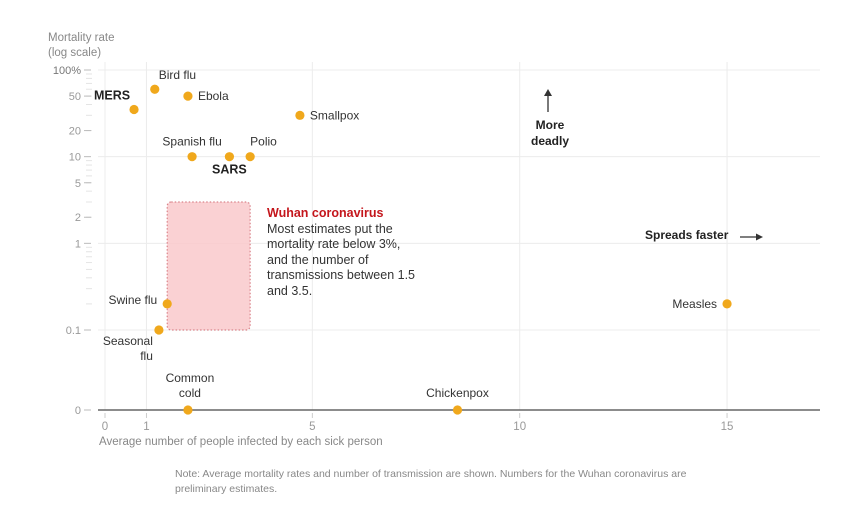  Describe the element at coordinates (133, 300) in the screenshot. I see `point-label: Swine flu` at that location.